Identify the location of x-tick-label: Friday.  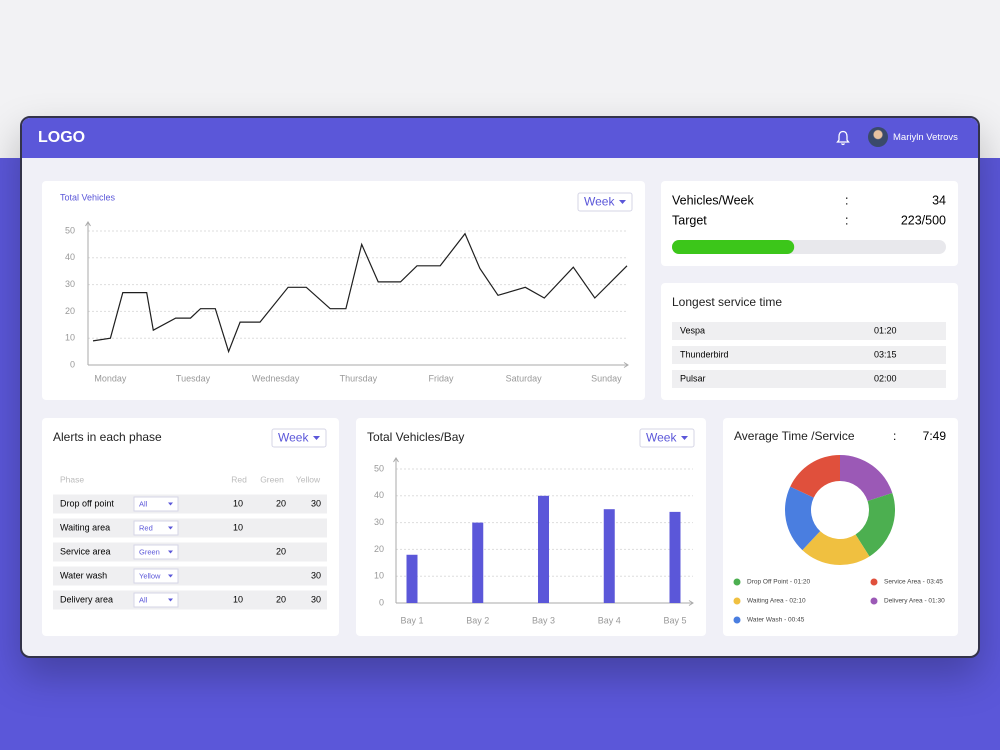
(442, 378).